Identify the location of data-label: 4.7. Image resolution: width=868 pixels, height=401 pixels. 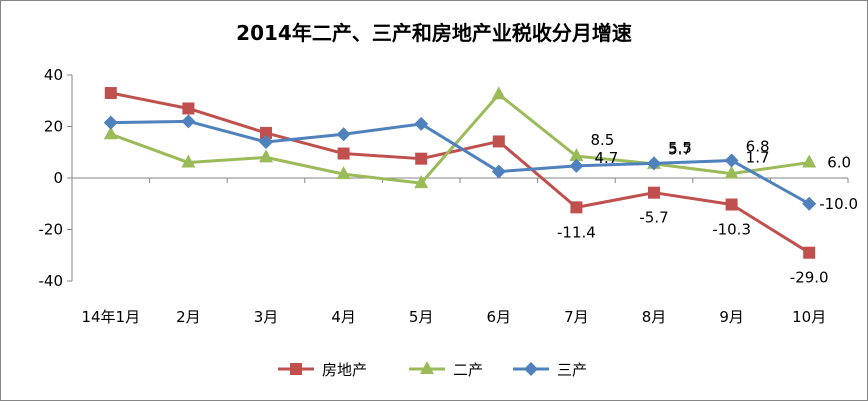
(606, 158).